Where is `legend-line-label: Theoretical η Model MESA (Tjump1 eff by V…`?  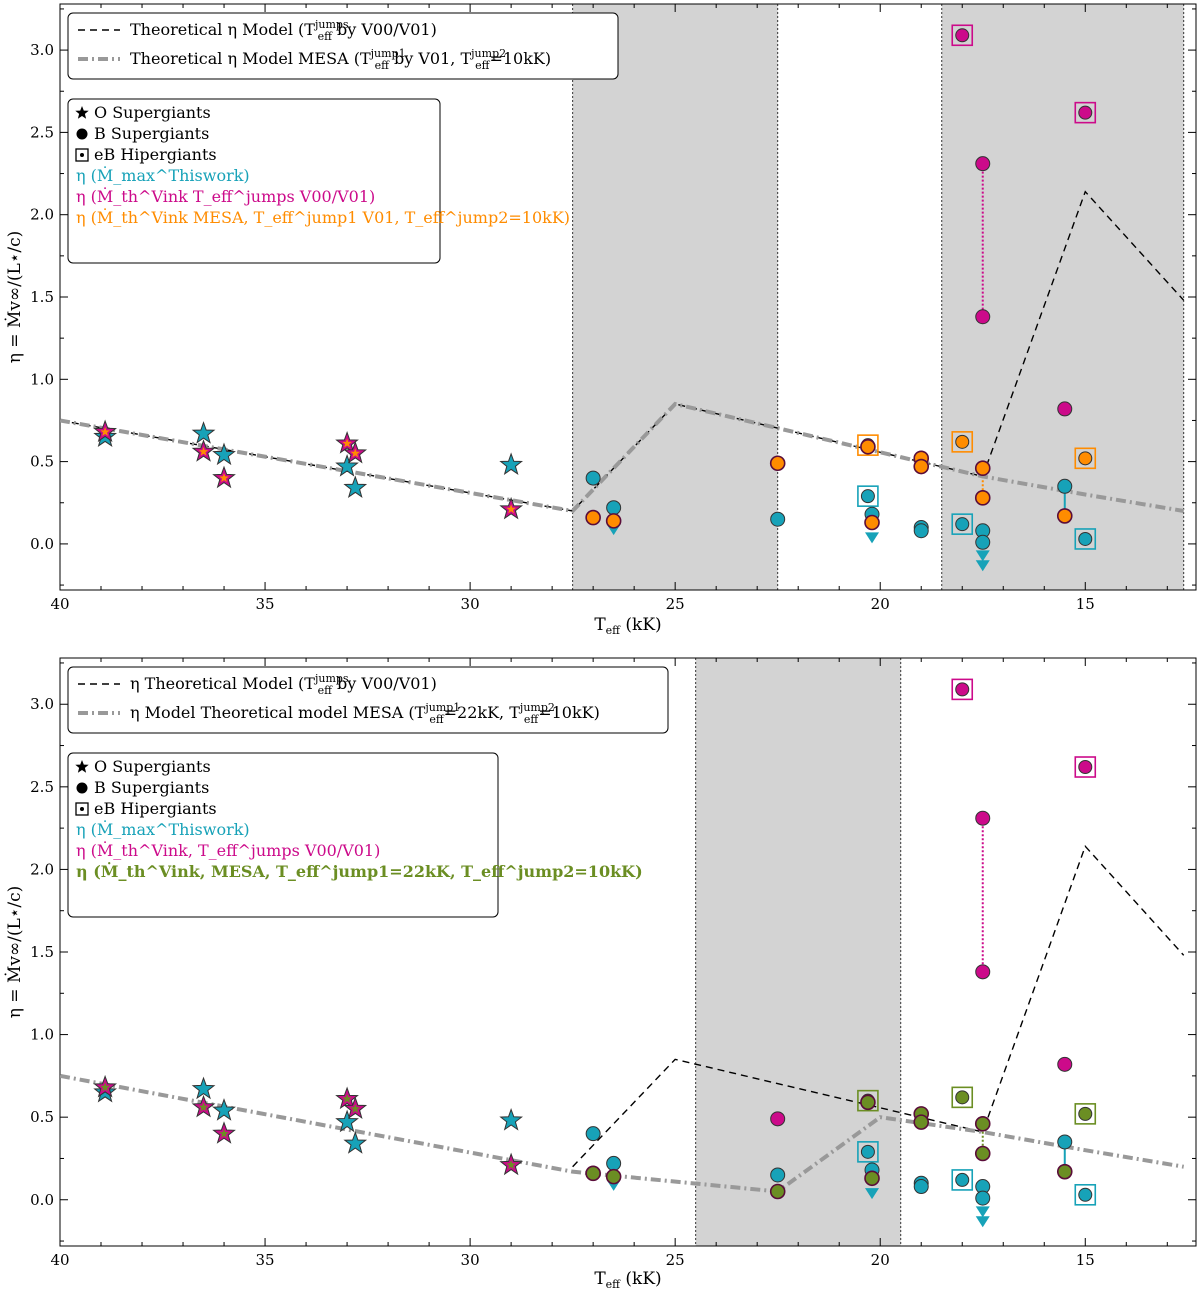 legend-line-label: Theoretical η Model MESA (Tjump1 eff by V… is located at coordinates (340, 59).